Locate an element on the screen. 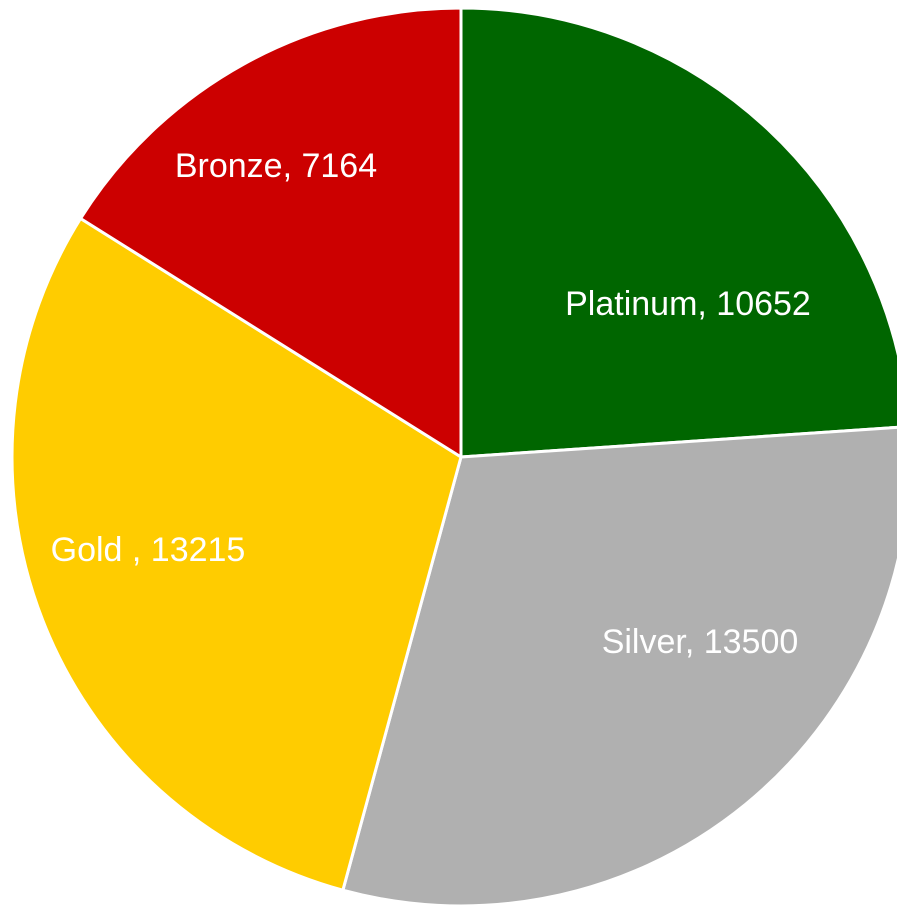 This screenshot has height=906, width=897. slice-label-silver: Silver, 13500 is located at coordinates (700, 642).